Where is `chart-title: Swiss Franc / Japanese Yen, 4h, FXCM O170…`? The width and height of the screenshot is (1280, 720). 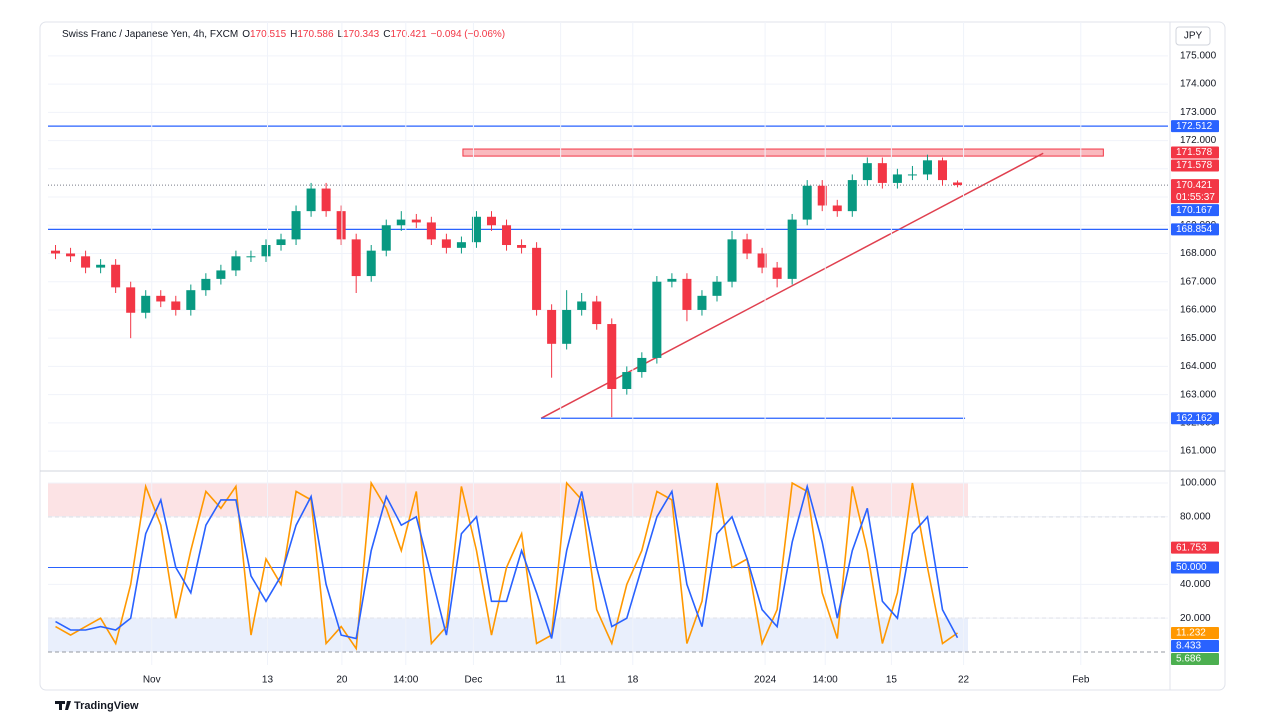
chart-title: Swiss Franc / Japanese Yen, 4h, FXCM O170… is located at coordinates (283, 34).